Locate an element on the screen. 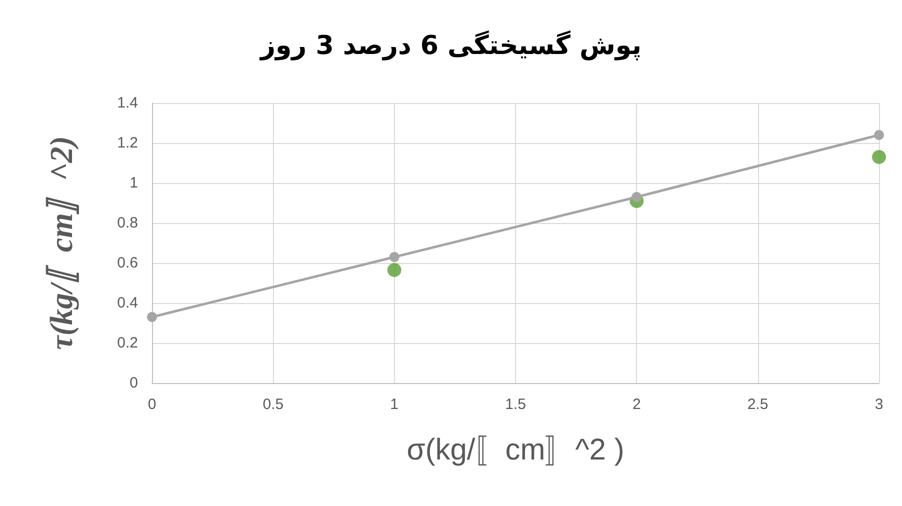 This screenshot has height=506, width=902. y-tick-label: 0.2 is located at coordinates (127, 343).